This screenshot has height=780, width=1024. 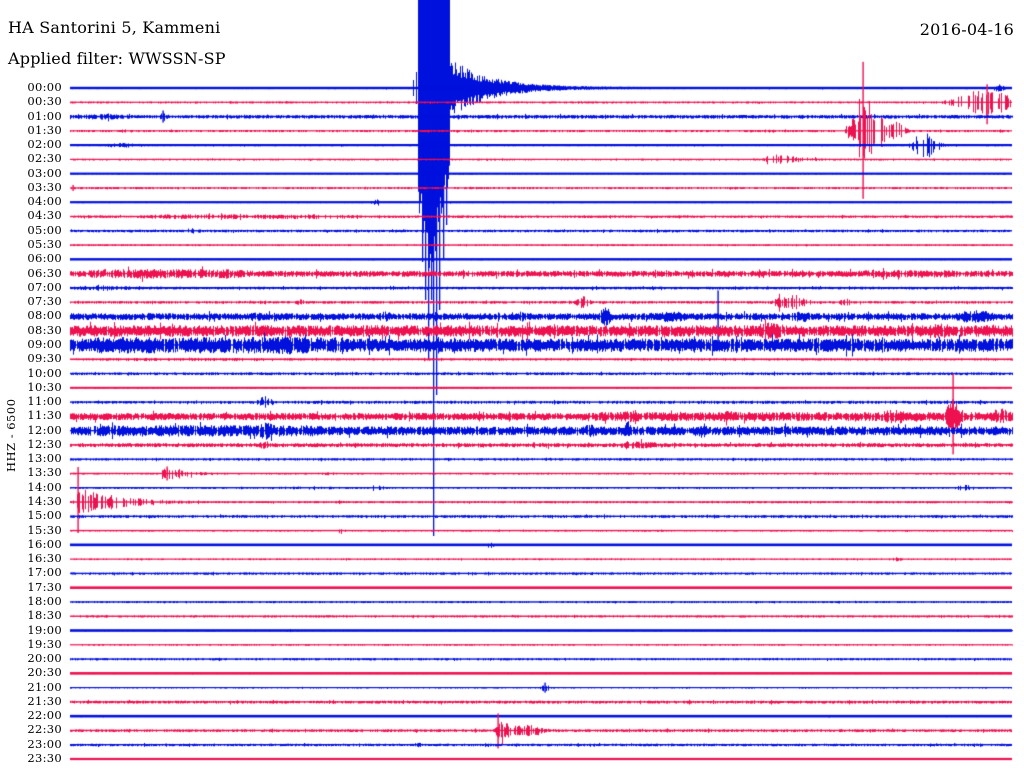 What do you see at coordinates (44, 443) in the screenshot?
I see `time-label: 12:30` at bounding box center [44, 443].